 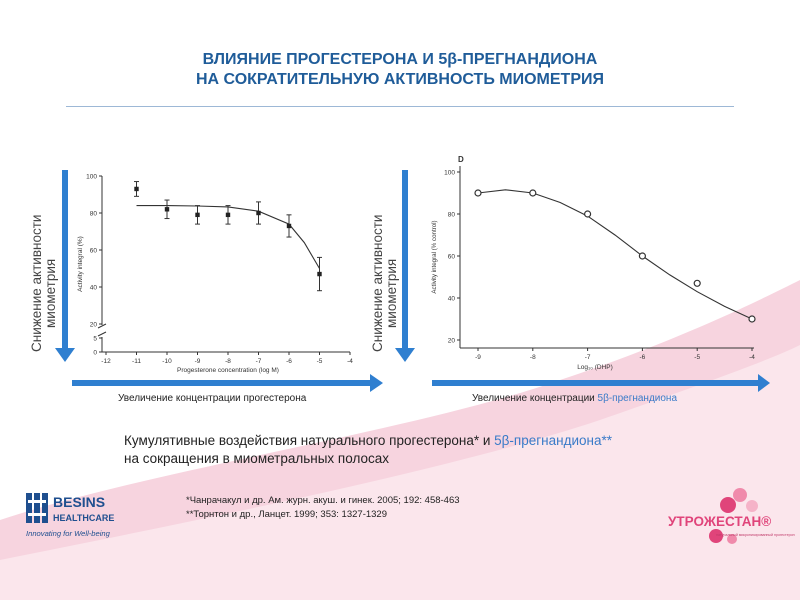 What do you see at coordinates (478, 357) in the screenshot?
I see `right-x-tick-label: -9` at bounding box center [478, 357].